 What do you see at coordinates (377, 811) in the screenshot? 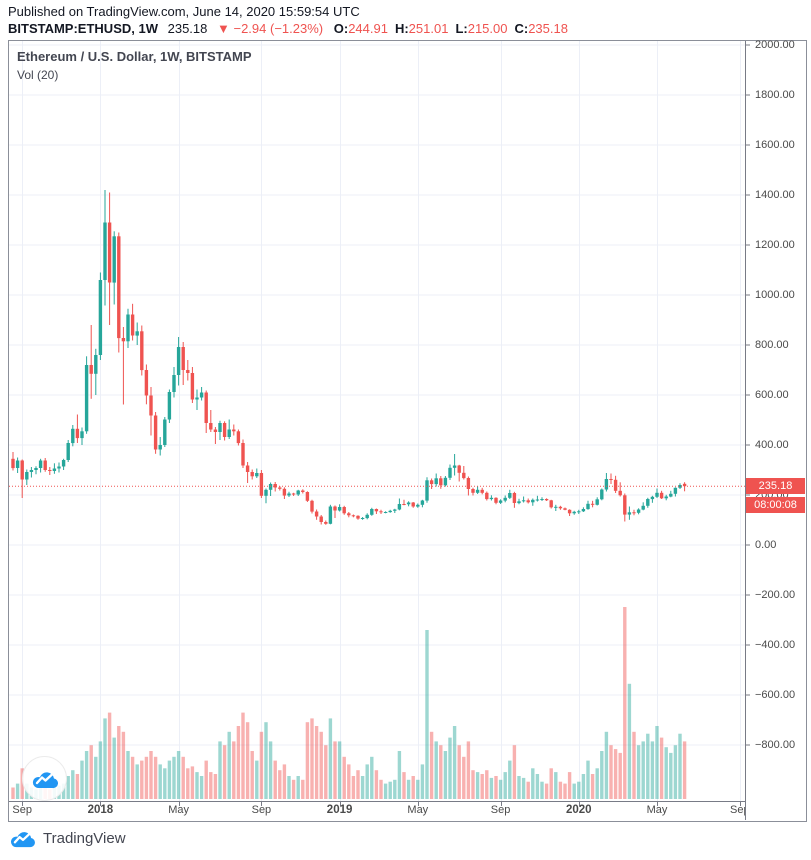
I see `time-axis: Sep 2018 May Sep 2019 May Sep 2020 May Sep` at bounding box center [377, 811].